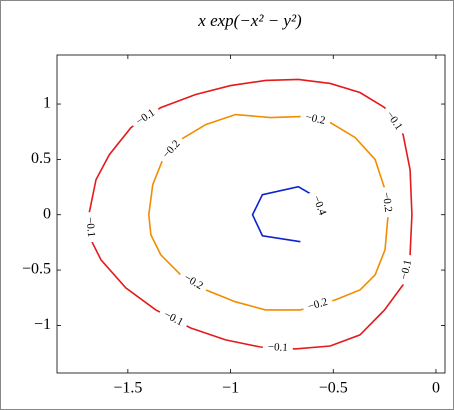 The image size is (454, 410). What do you see at coordinates (41, 158) in the screenshot?
I see `y-tick-label: 0.5` at bounding box center [41, 158].